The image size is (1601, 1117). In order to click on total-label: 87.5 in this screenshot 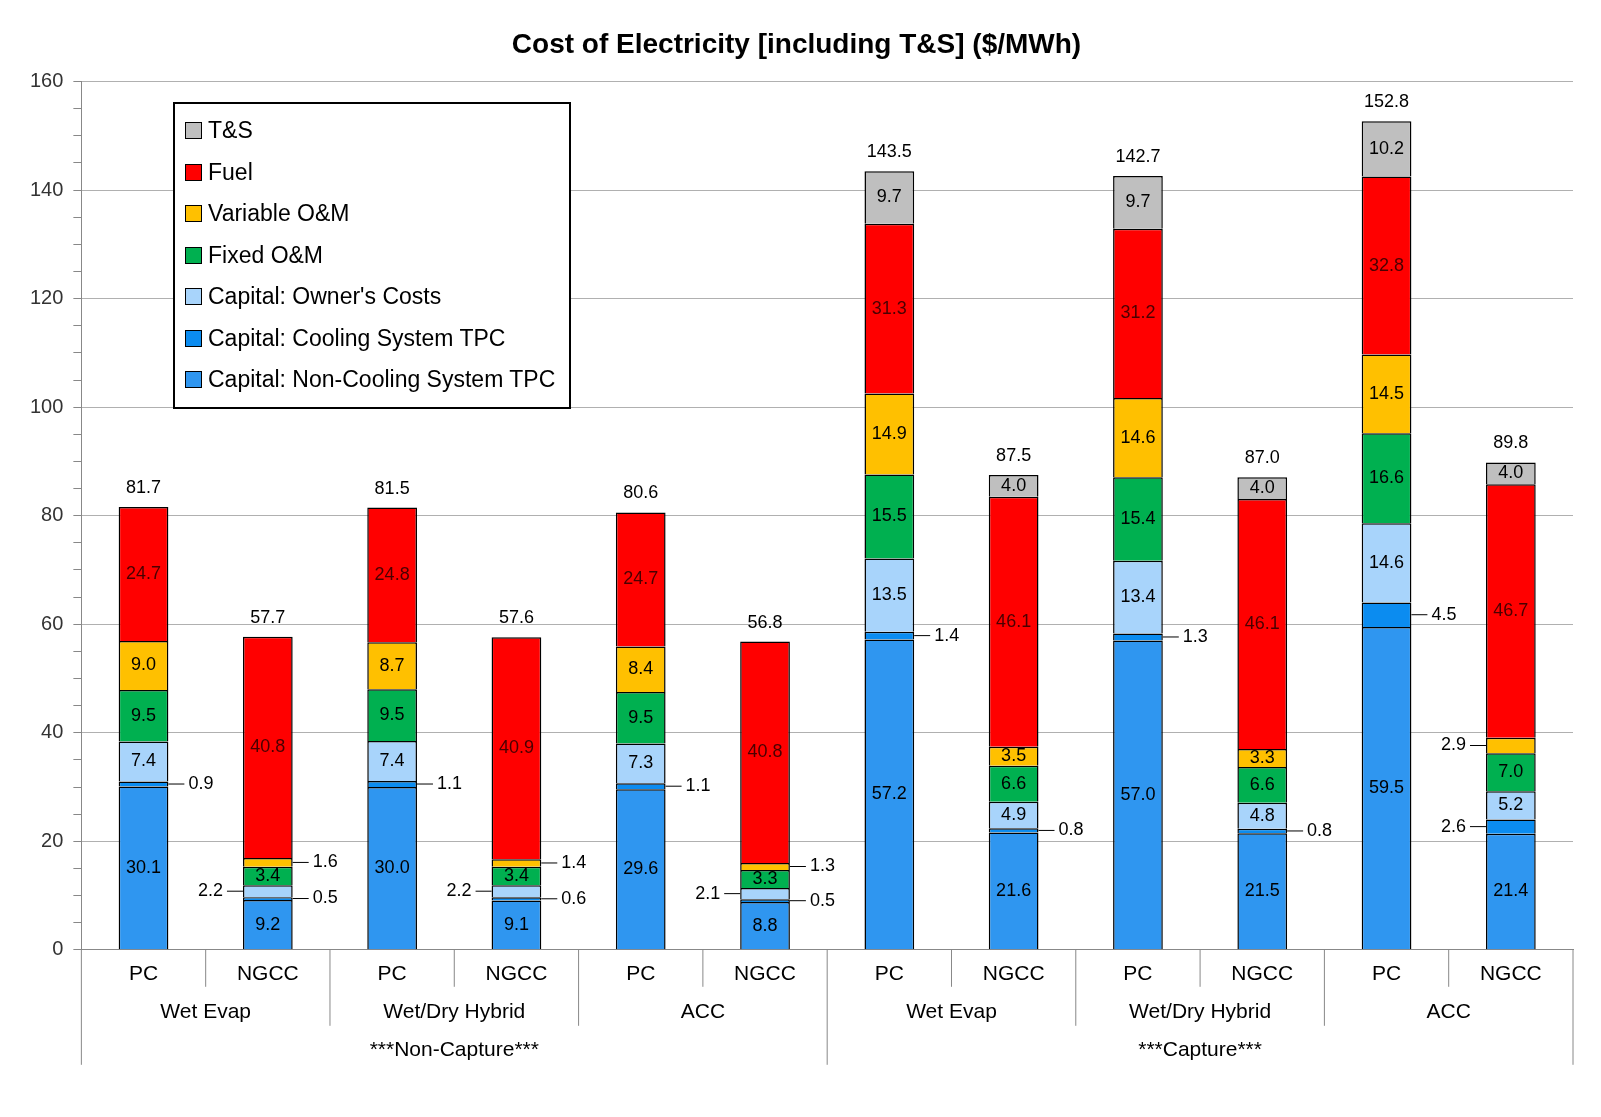, I will do `click(1014, 454)`.